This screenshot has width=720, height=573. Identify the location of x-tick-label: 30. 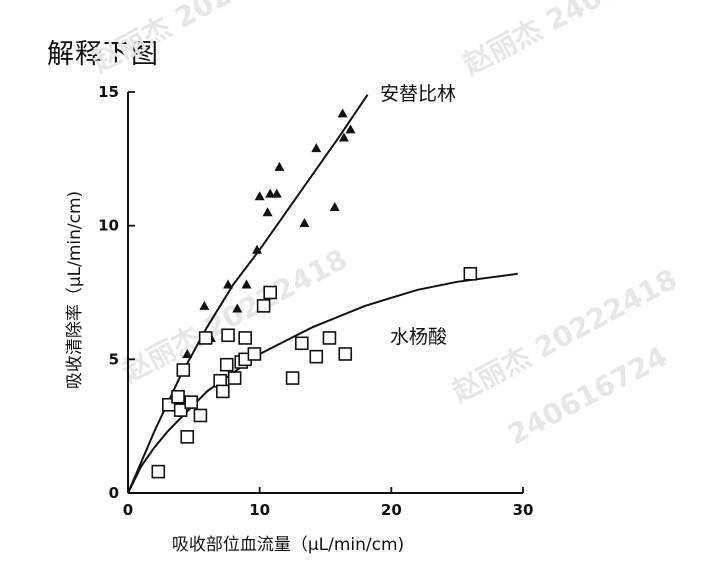
(523, 510).